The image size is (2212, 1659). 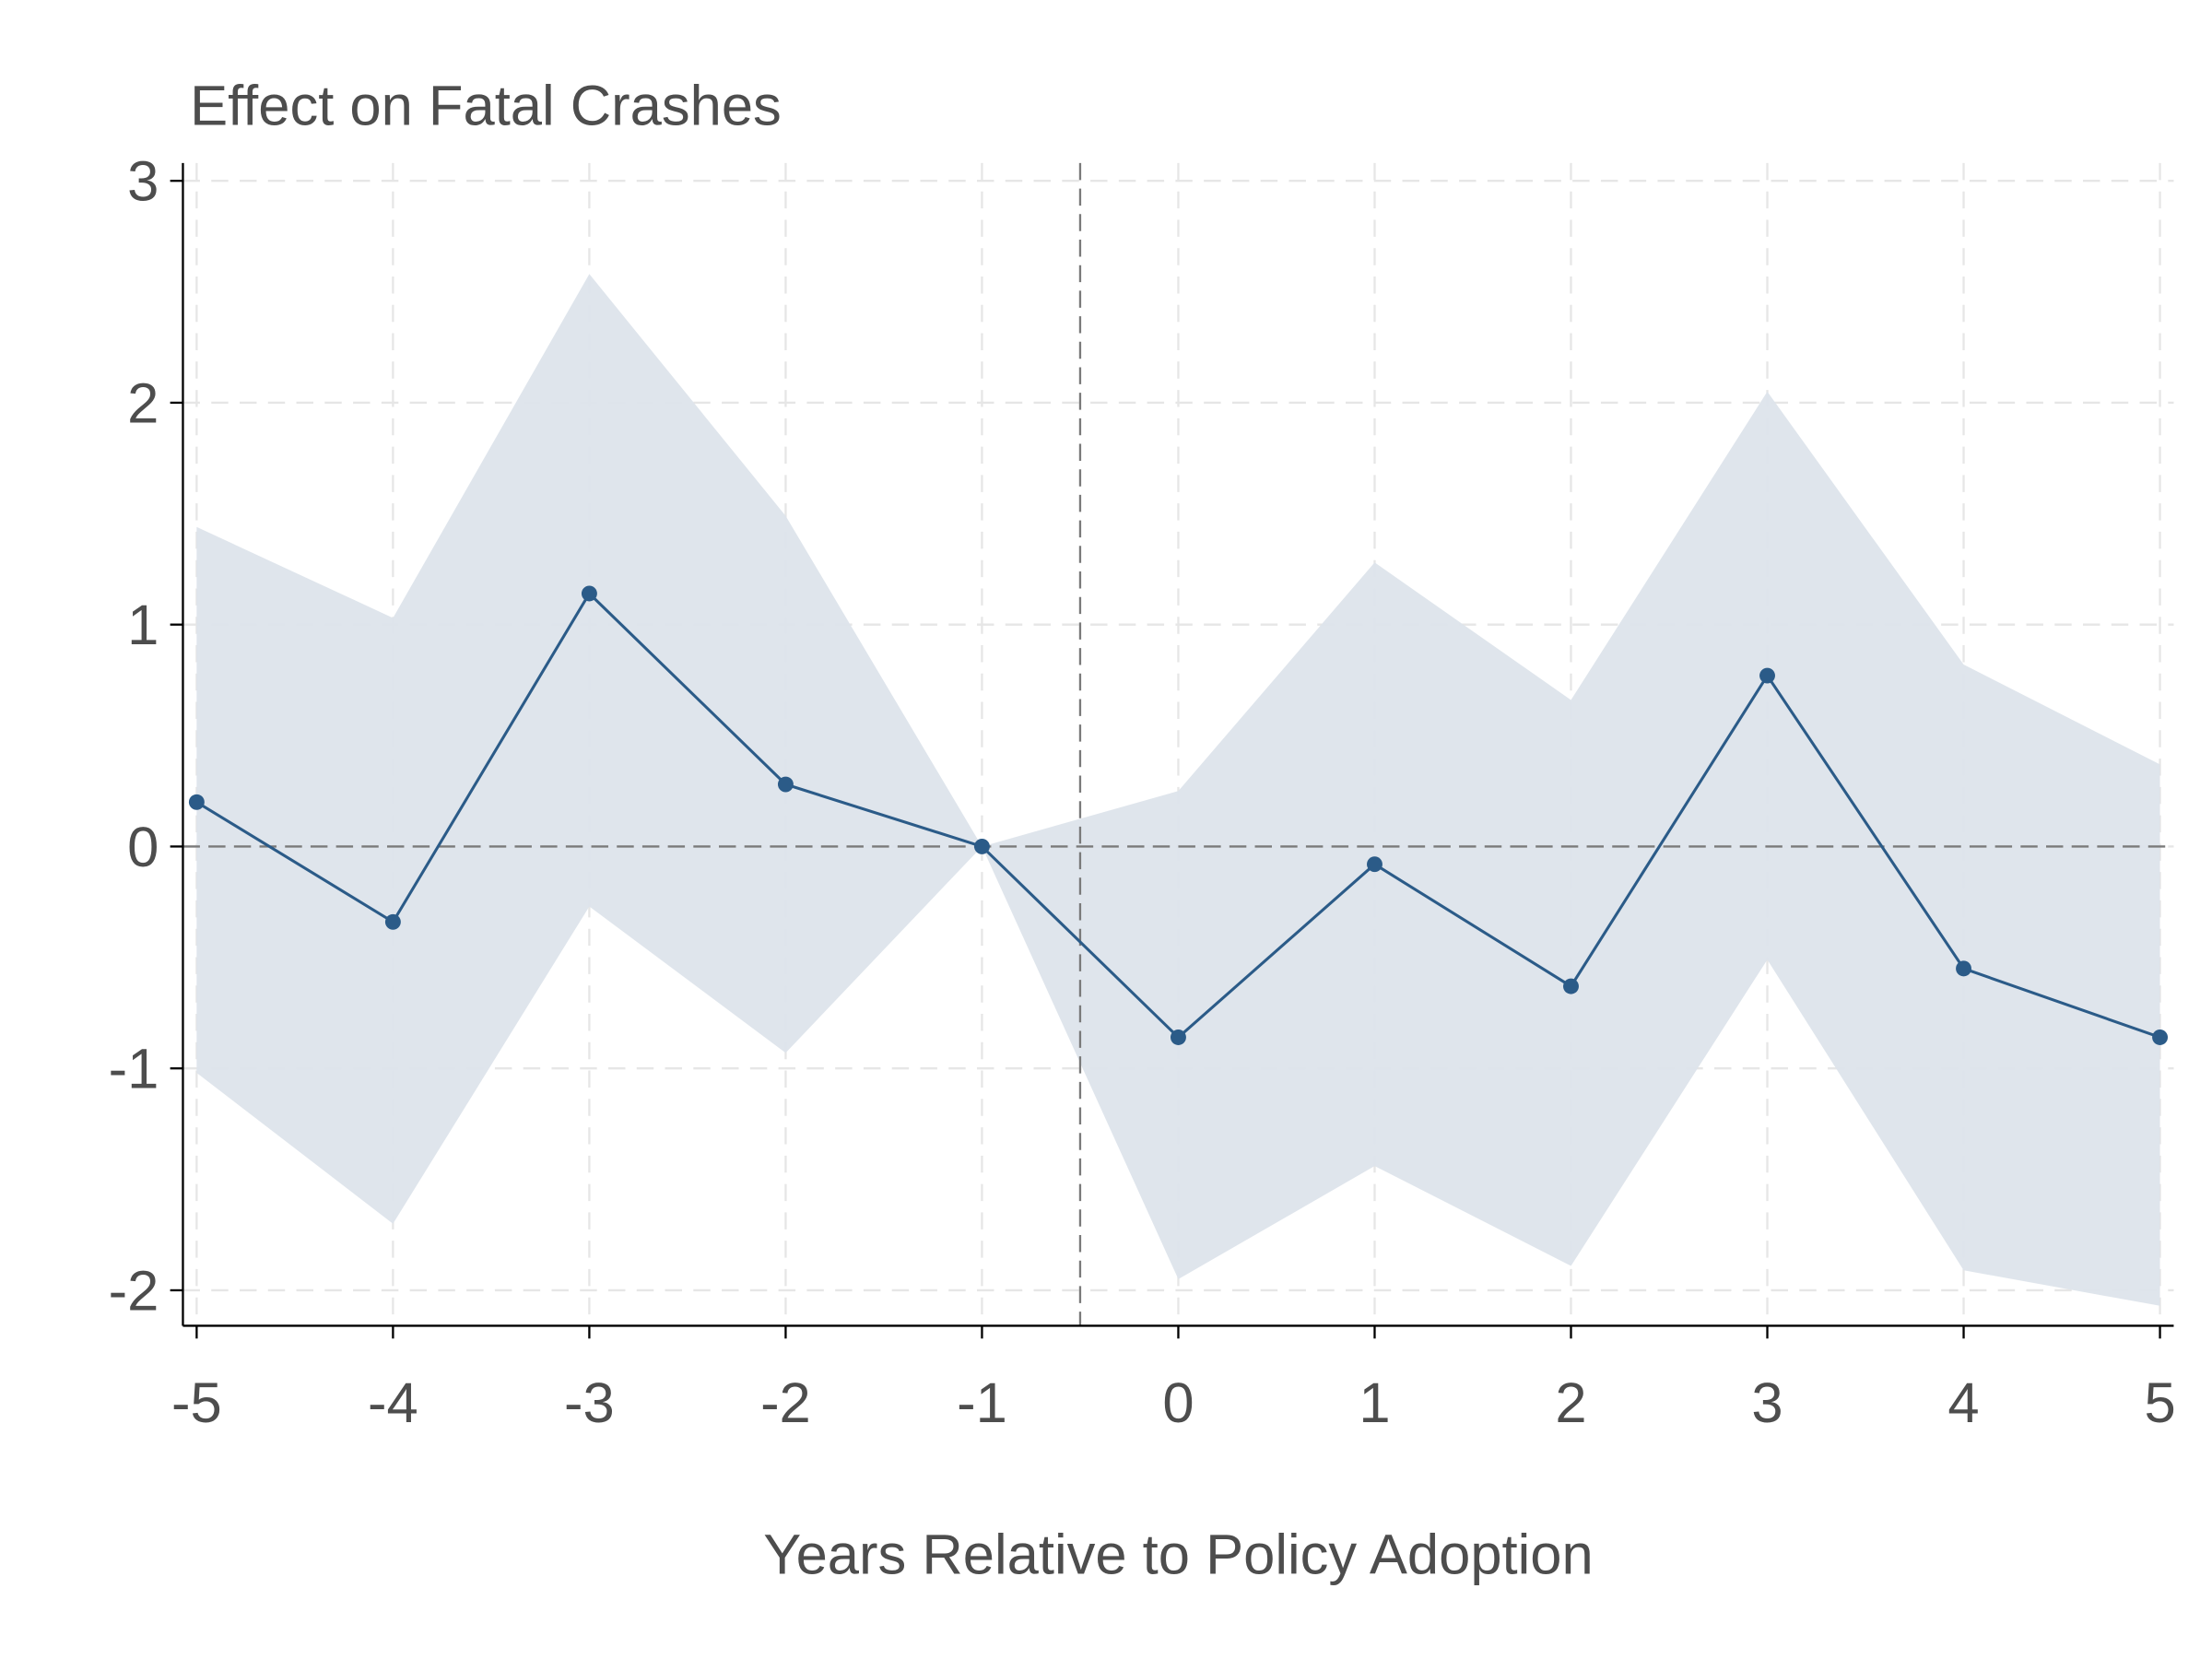 I want to click on x-tick-labels: -5 -4 -3 -2 -1 0 1 2 3 4 5, so click(x=1173, y=1403).